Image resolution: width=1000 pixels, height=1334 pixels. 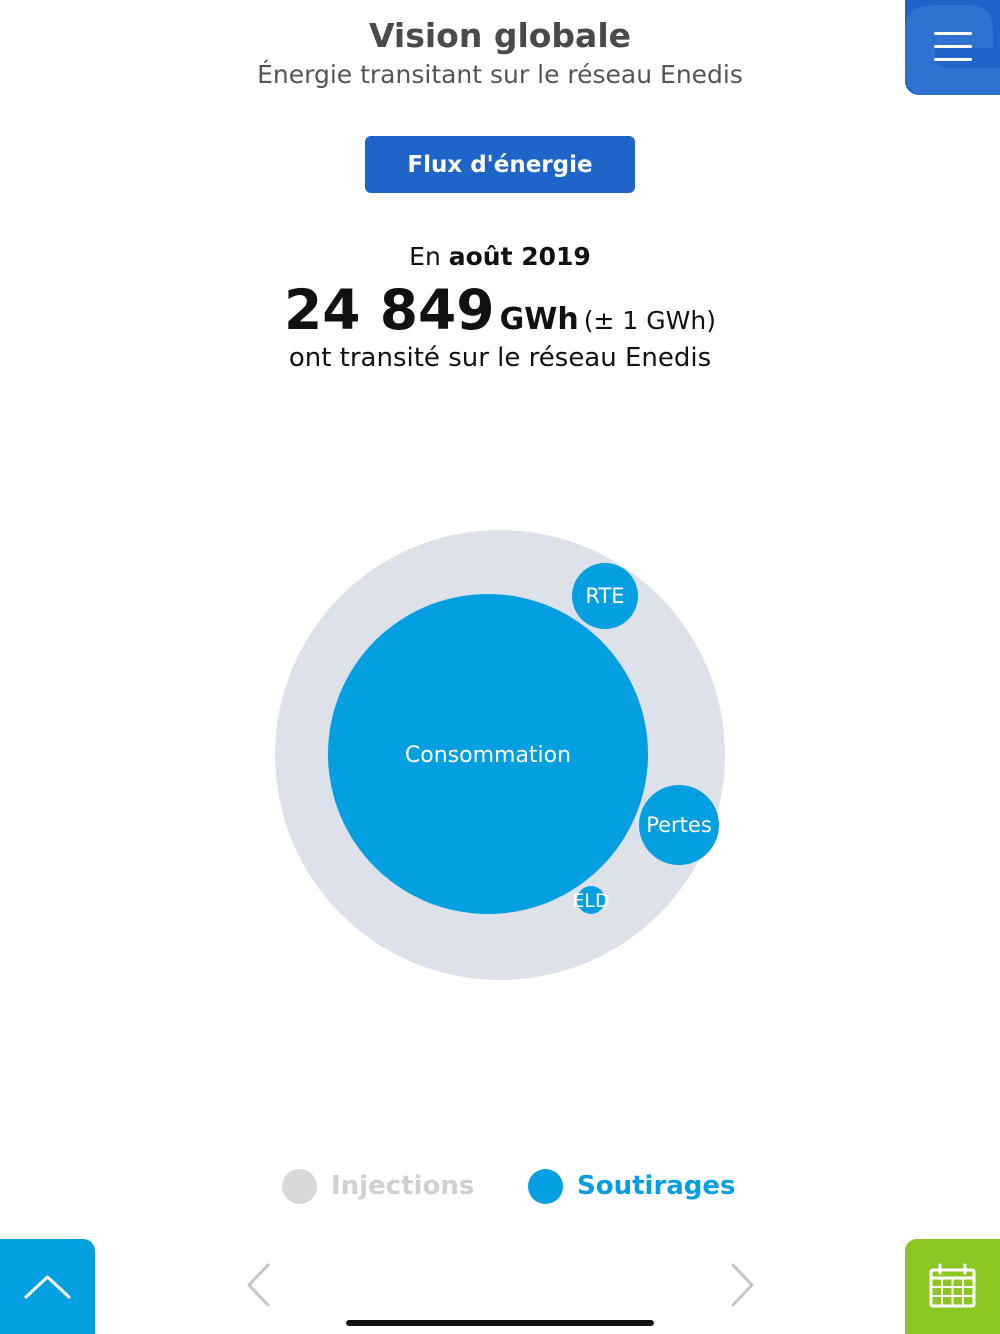 What do you see at coordinates (742, 1285) in the screenshot?
I see `chevron-right-icon` at bounding box center [742, 1285].